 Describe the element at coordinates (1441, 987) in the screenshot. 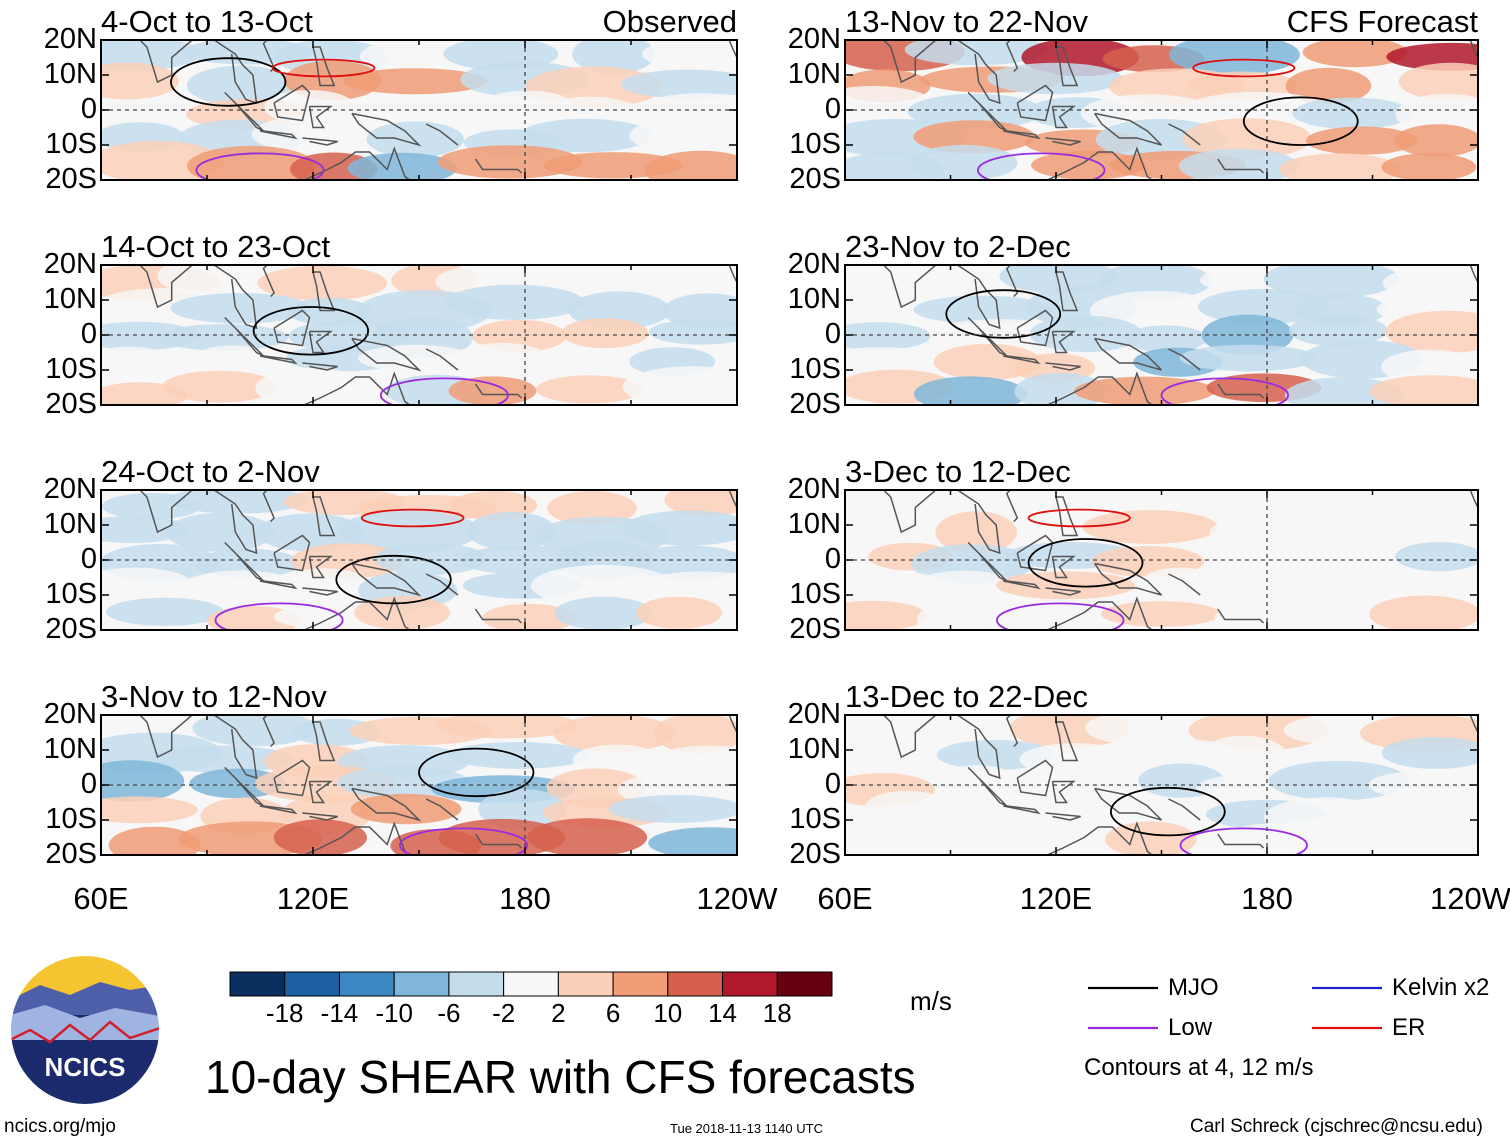

I see `legend-label: Kelvin x2` at that location.